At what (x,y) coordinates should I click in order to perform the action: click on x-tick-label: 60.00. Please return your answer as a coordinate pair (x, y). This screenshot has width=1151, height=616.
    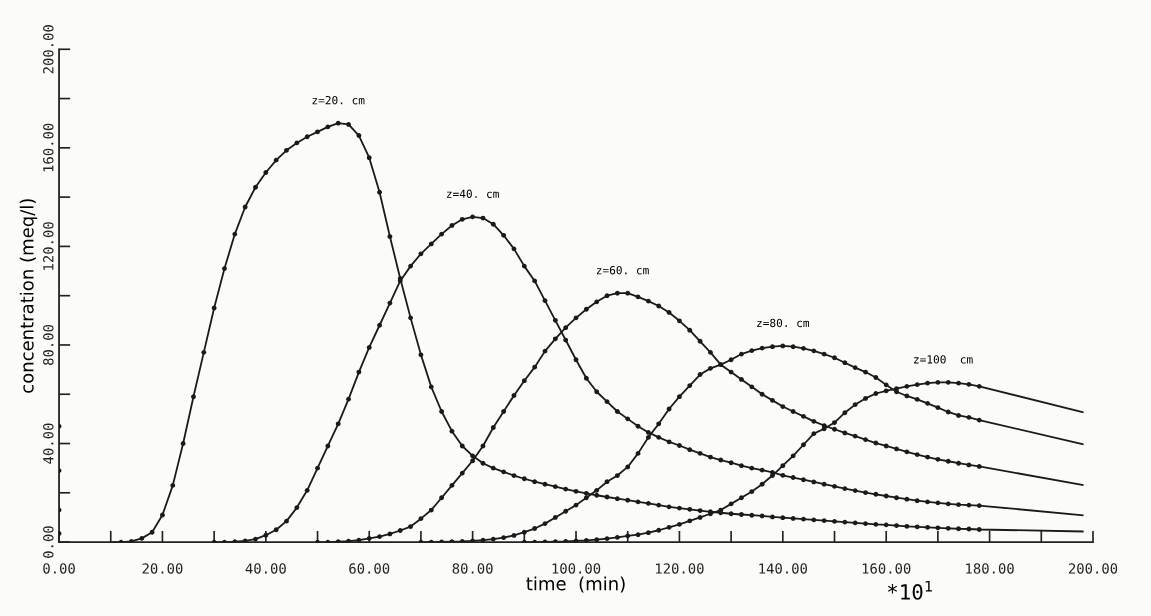
    Looking at the image, I should click on (369, 568).